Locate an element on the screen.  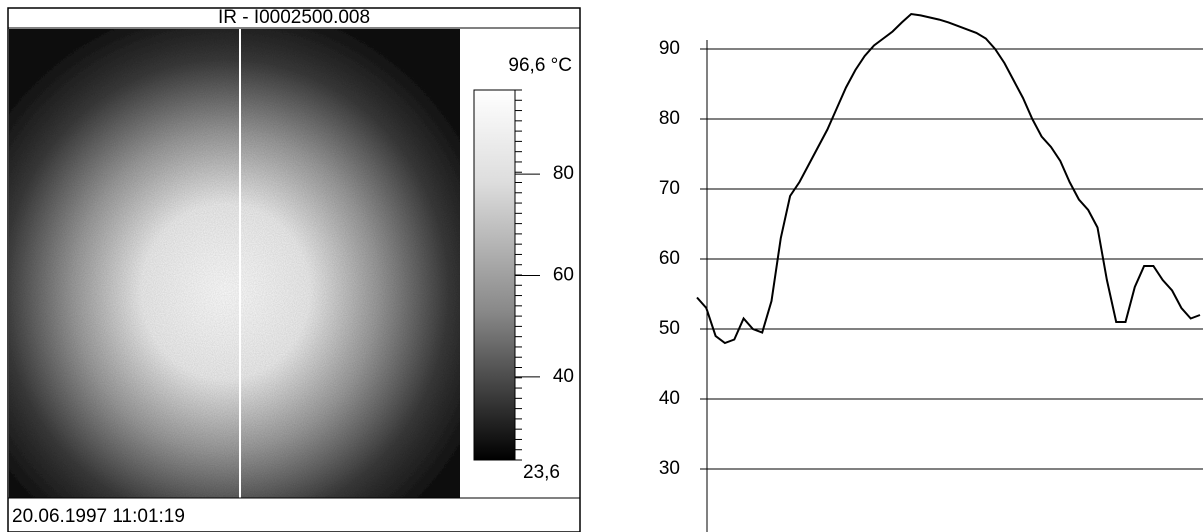
colorbar-tick-label: 60 is located at coordinates (563, 275).